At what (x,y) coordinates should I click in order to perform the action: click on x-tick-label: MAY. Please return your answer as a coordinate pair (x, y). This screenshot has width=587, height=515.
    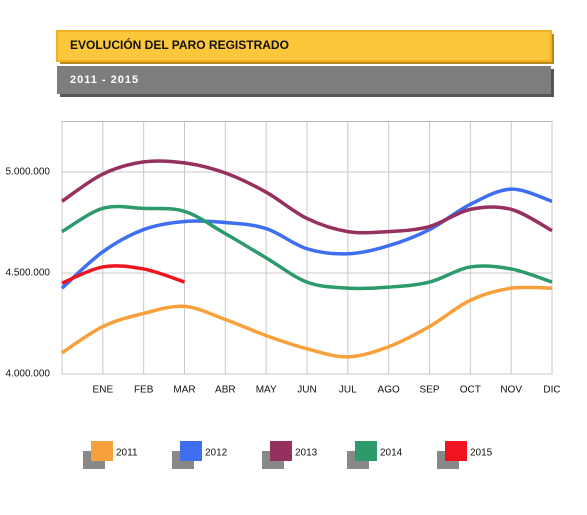
    Looking at the image, I should click on (266, 390).